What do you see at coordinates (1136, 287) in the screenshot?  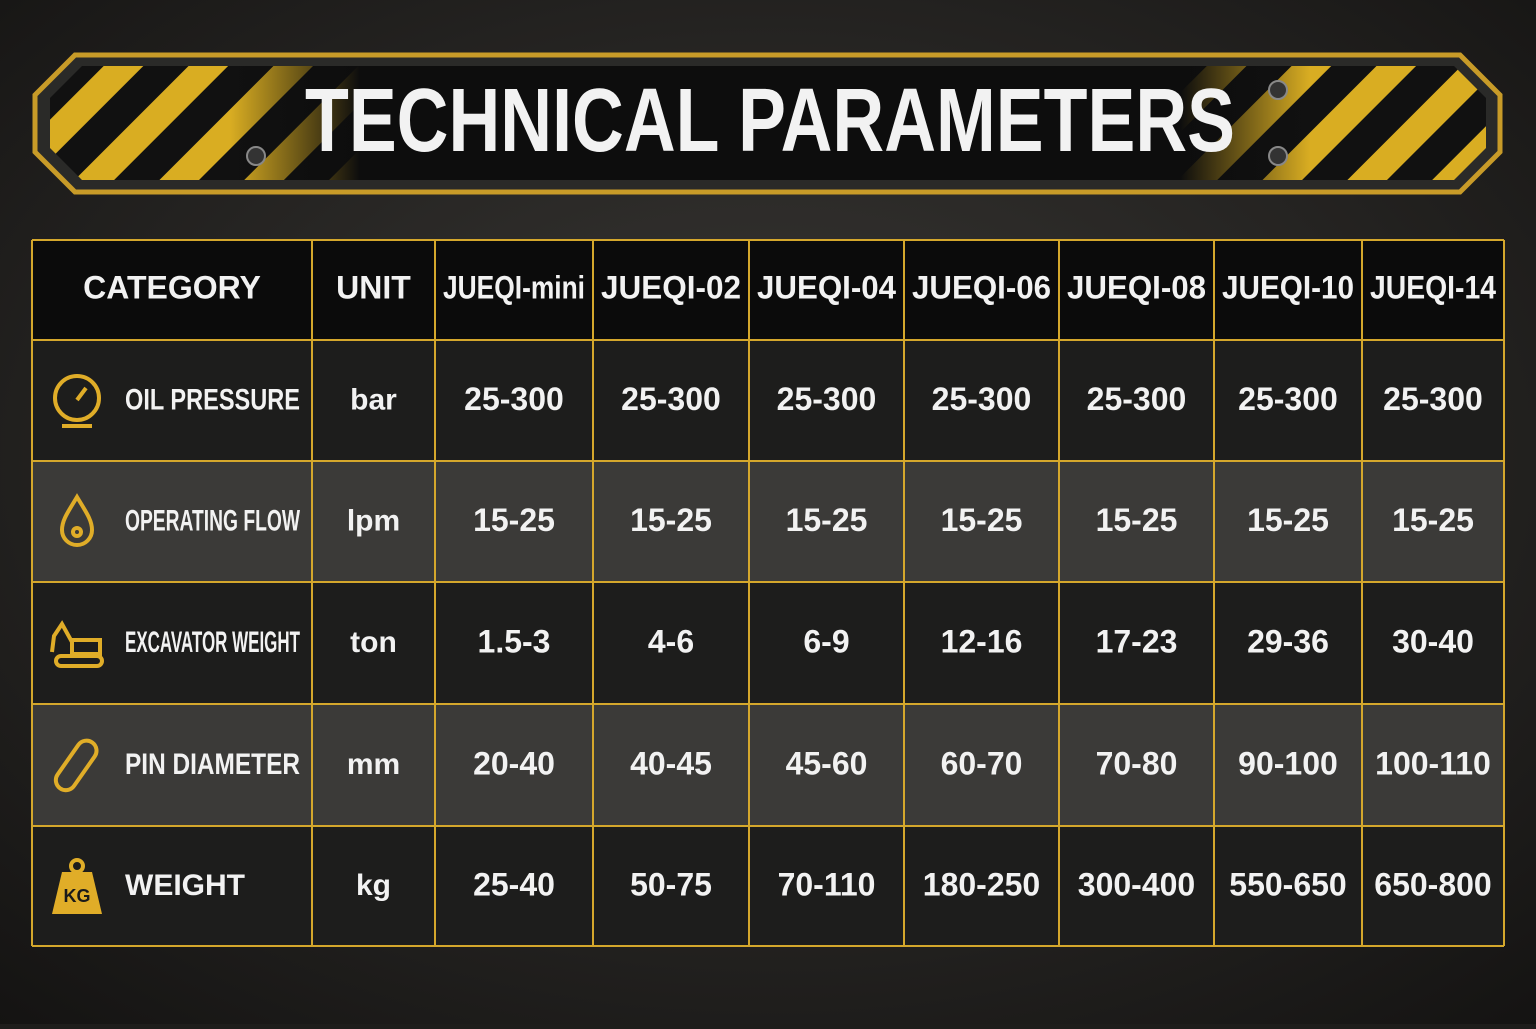 I see `column-header: JUEQI-08` at bounding box center [1136, 287].